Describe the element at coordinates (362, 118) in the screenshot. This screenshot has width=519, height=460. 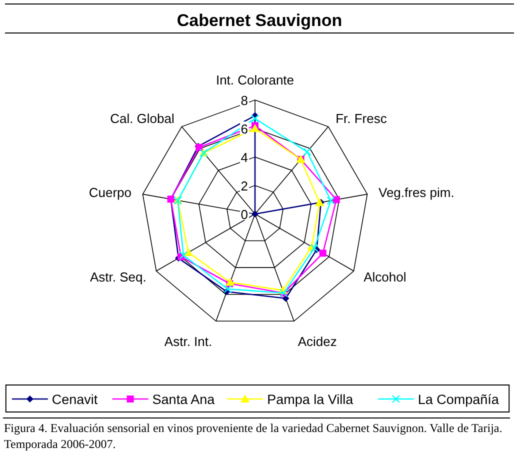
I see `spoke-label: Fr. Fresc` at that location.